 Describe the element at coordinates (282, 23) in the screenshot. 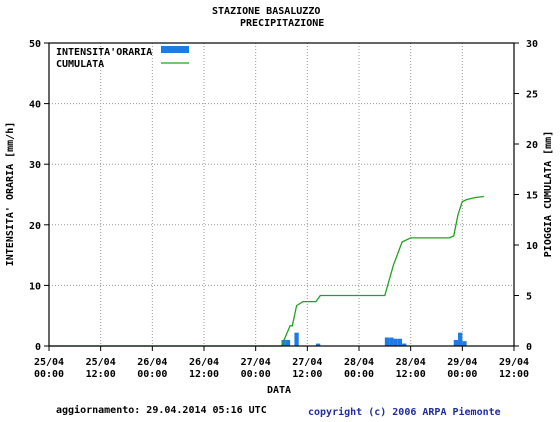

I see `chart-subtitle: PRECIPITAZIONE` at that location.